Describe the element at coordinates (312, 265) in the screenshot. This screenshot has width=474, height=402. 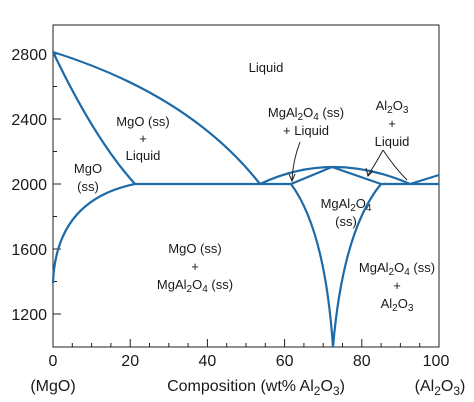
I see `spinel-solvus-left` at that location.